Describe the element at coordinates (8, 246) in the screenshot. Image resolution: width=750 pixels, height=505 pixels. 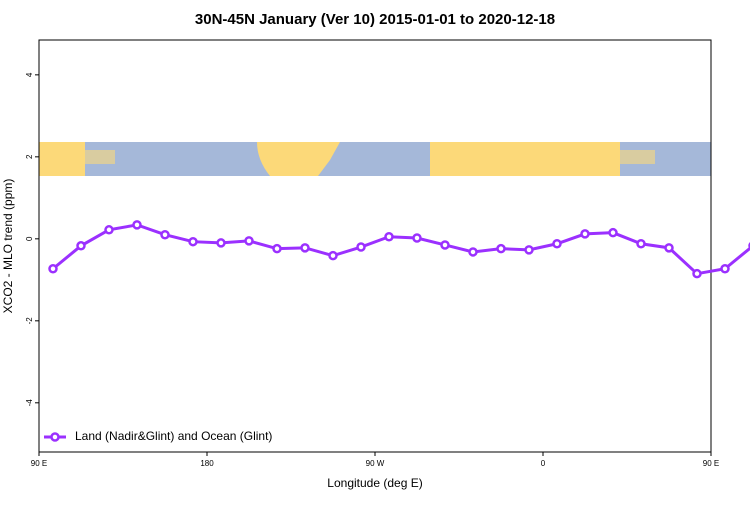
I see `y-axis-label: XCO2 - MLO trend (ppm)` at that location.